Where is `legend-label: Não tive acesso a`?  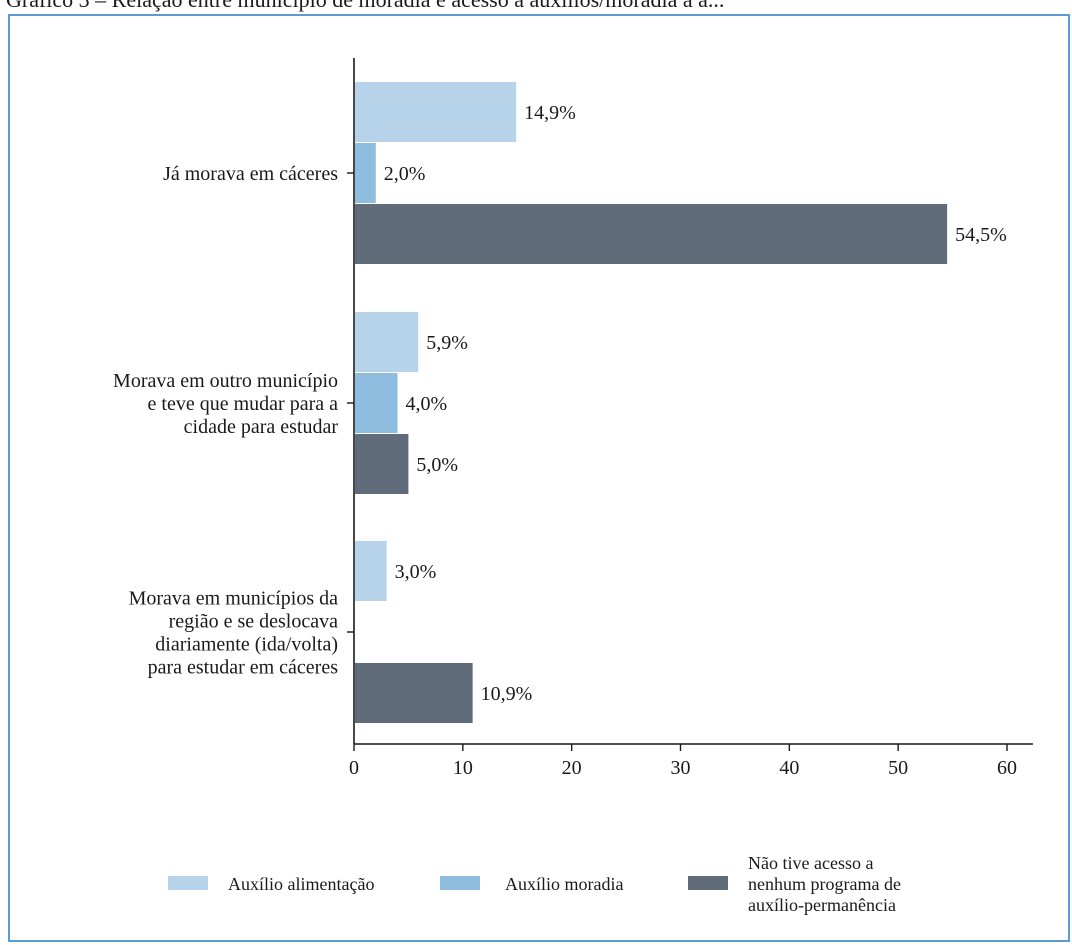
legend-label: Não tive acesso a is located at coordinates (810, 863).